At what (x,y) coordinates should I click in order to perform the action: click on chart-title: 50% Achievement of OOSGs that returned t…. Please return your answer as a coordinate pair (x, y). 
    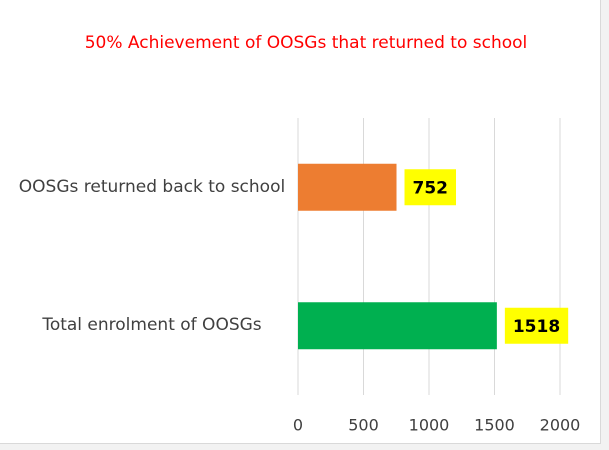
    Looking at the image, I should click on (306, 43).